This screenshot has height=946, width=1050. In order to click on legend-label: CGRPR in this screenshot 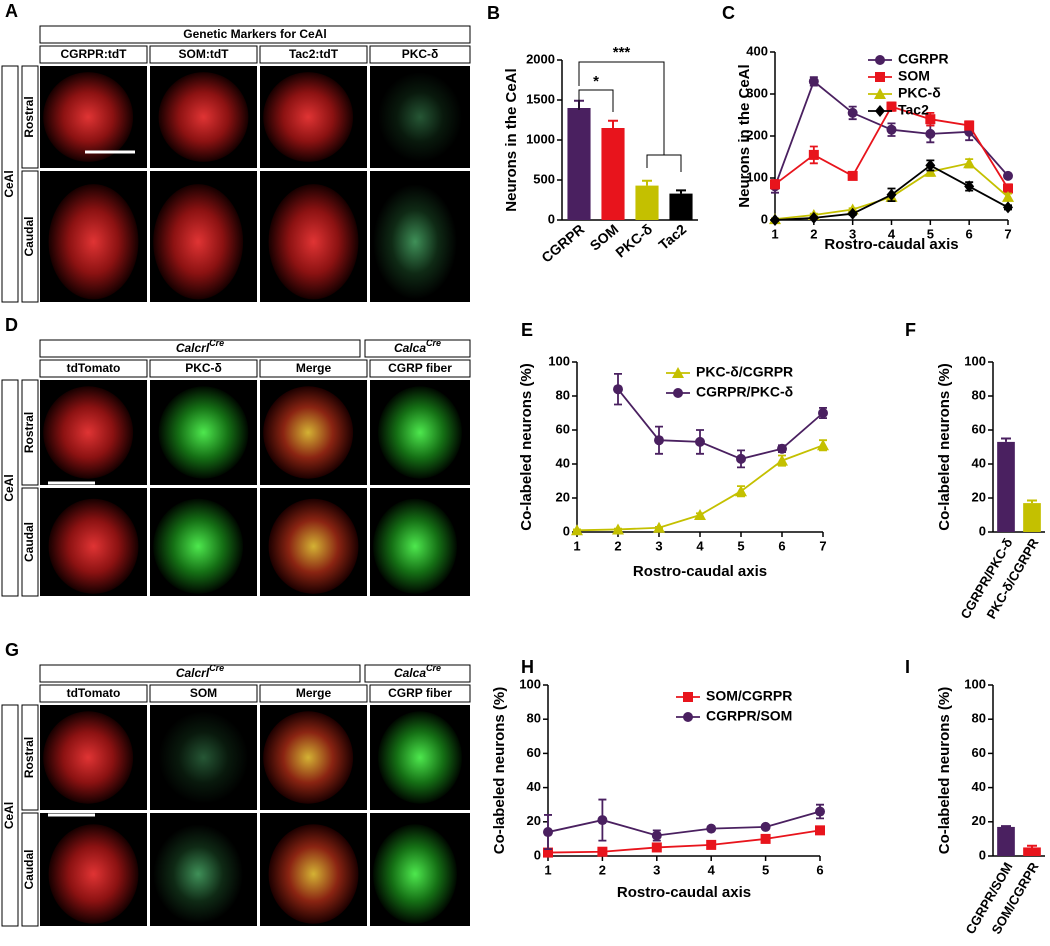, I will do `click(923, 59)`.